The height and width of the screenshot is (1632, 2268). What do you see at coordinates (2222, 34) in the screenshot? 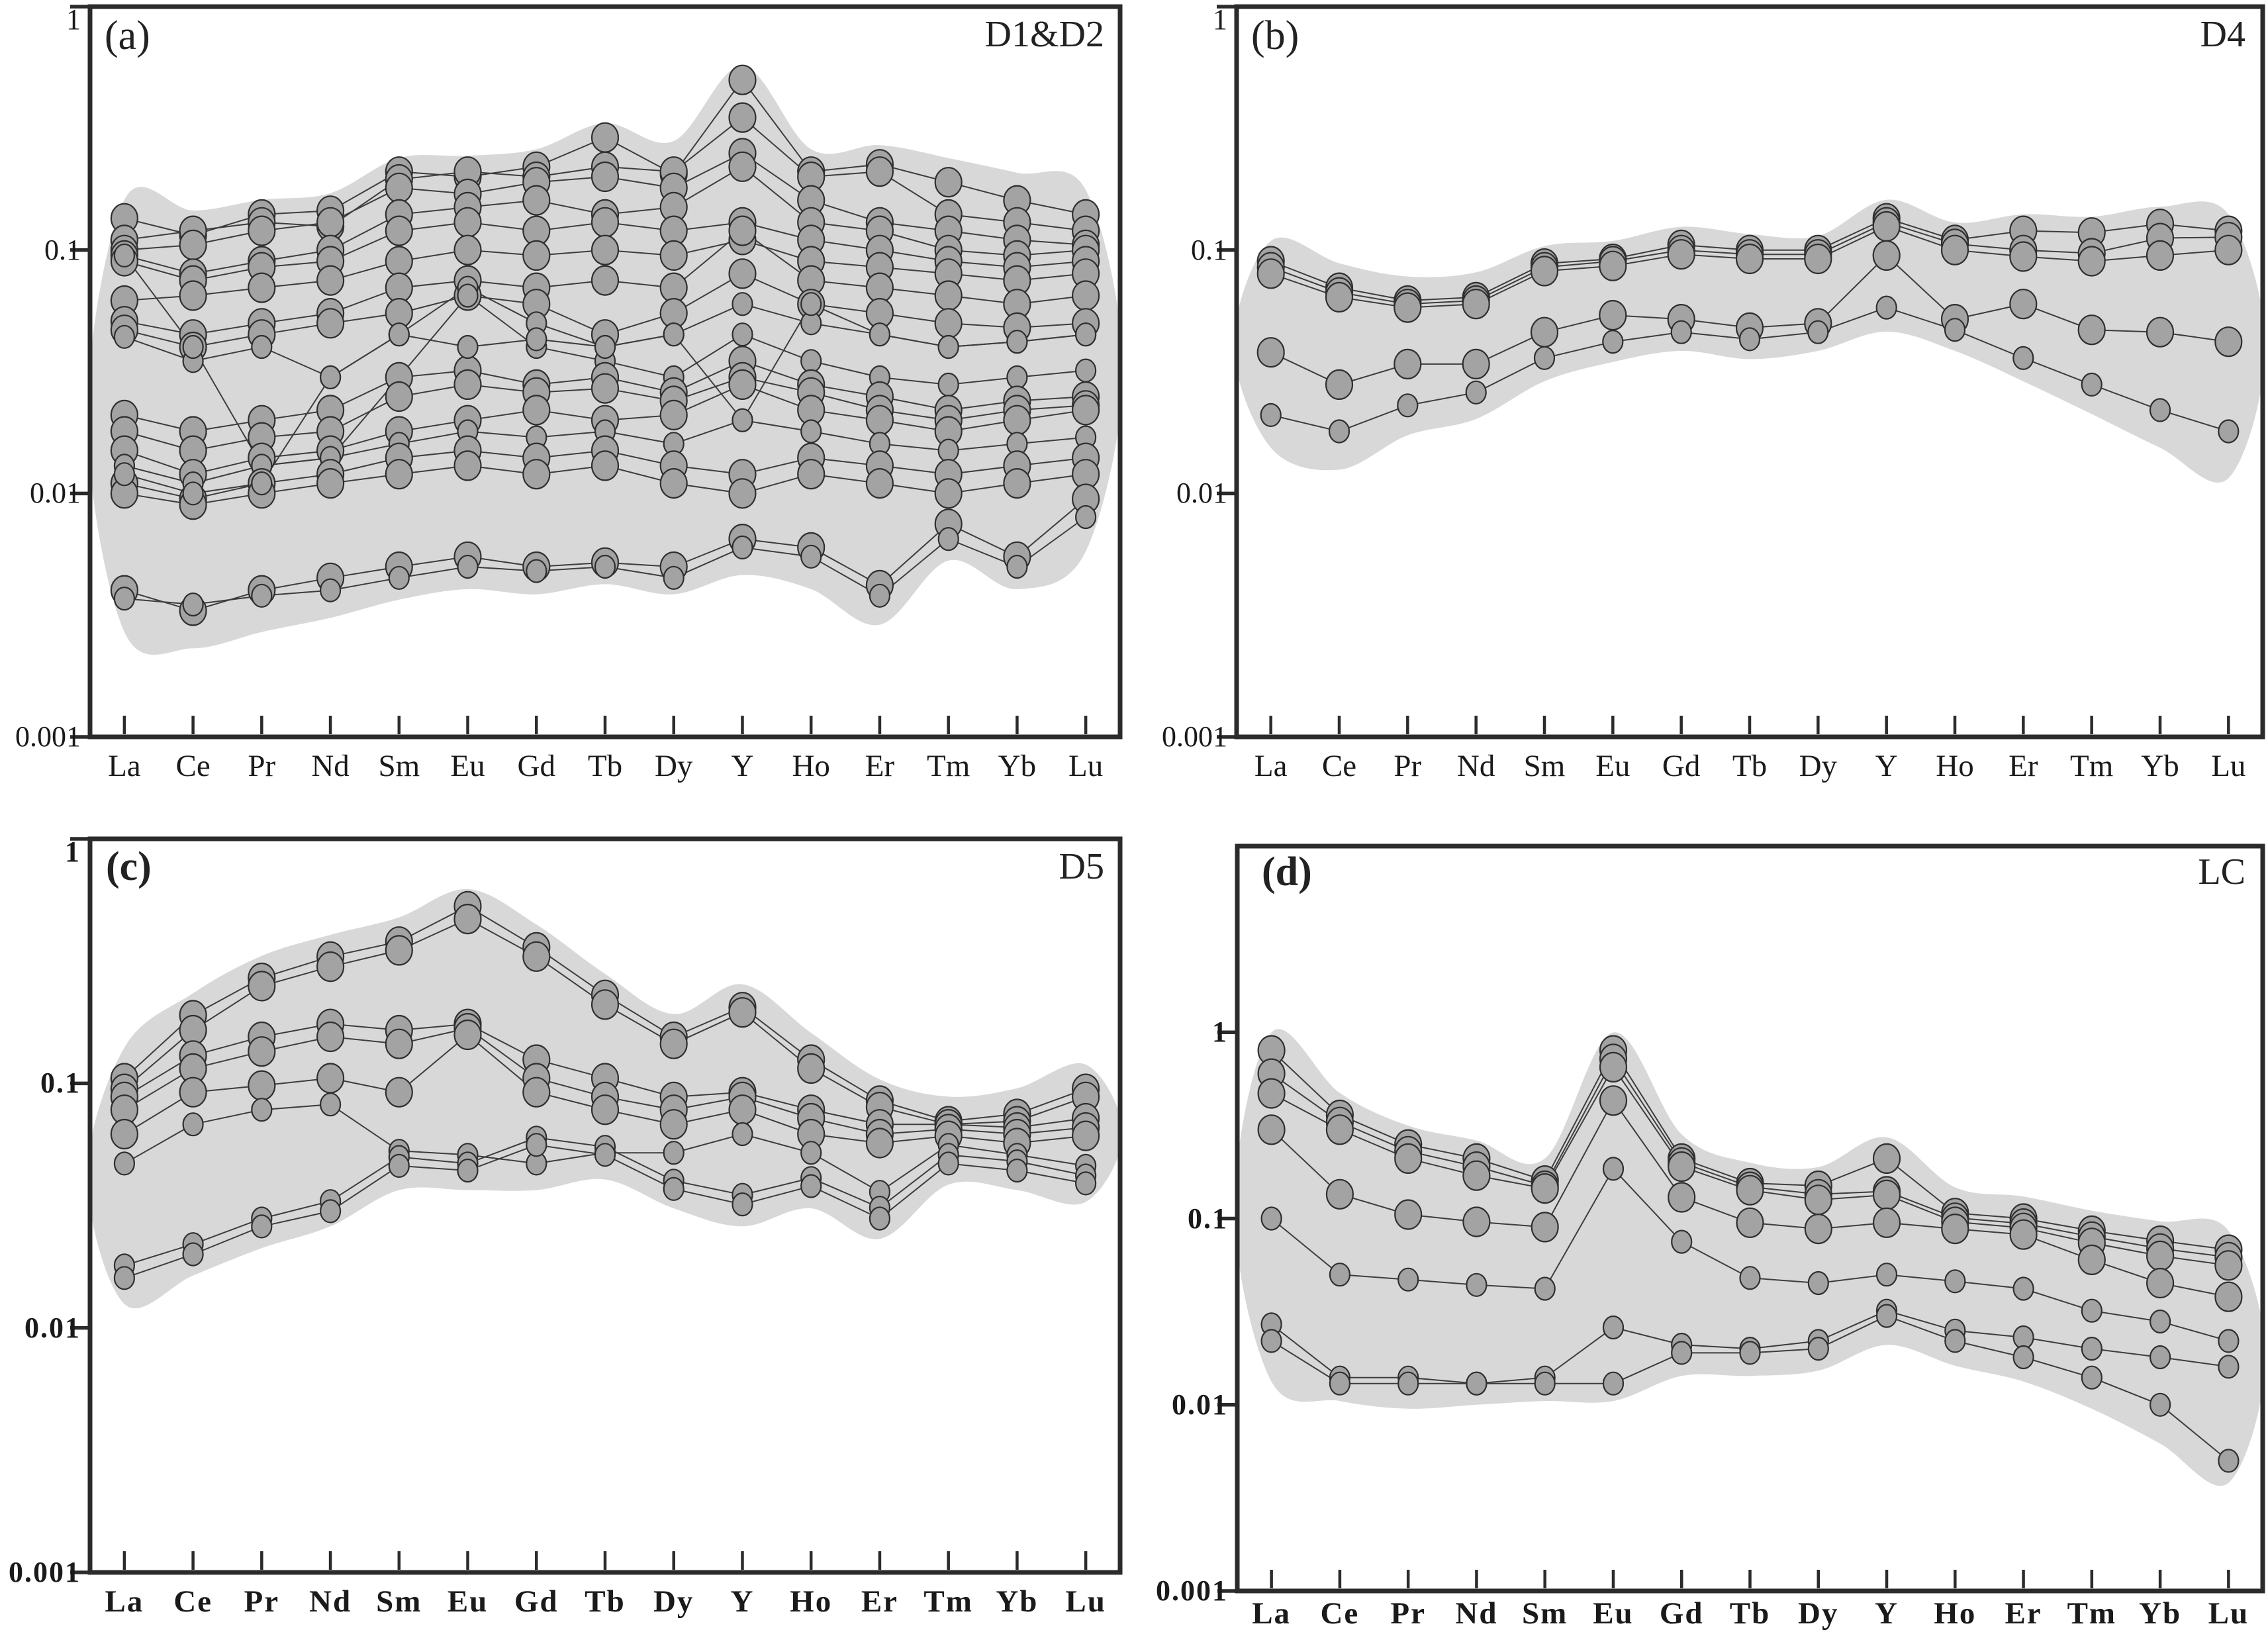
I see `group-label-d4: D4` at bounding box center [2222, 34].